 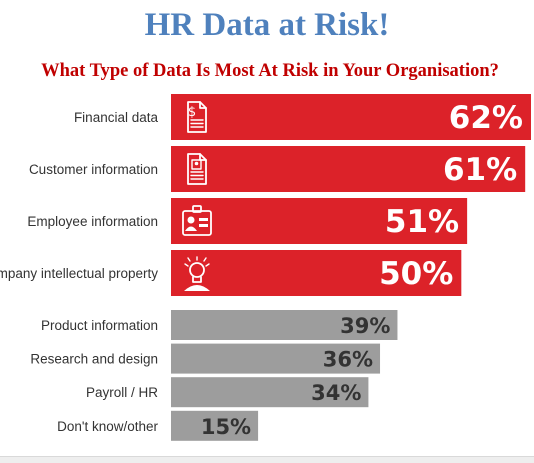 What do you see at coordinates (116, 117) in the screenshot?
I see `category-label: Financial data` at bounding box center [116, 117].